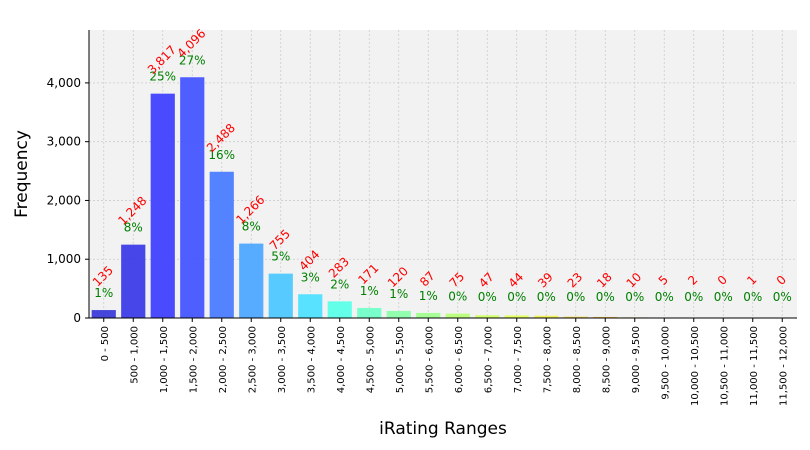 Image resolution: width=810 pixels, height=450 pixels. Describe the element at coordinates (282, 359) in the screenshot. I see `x-tick-label: 3,000 - 3,500` at that location.